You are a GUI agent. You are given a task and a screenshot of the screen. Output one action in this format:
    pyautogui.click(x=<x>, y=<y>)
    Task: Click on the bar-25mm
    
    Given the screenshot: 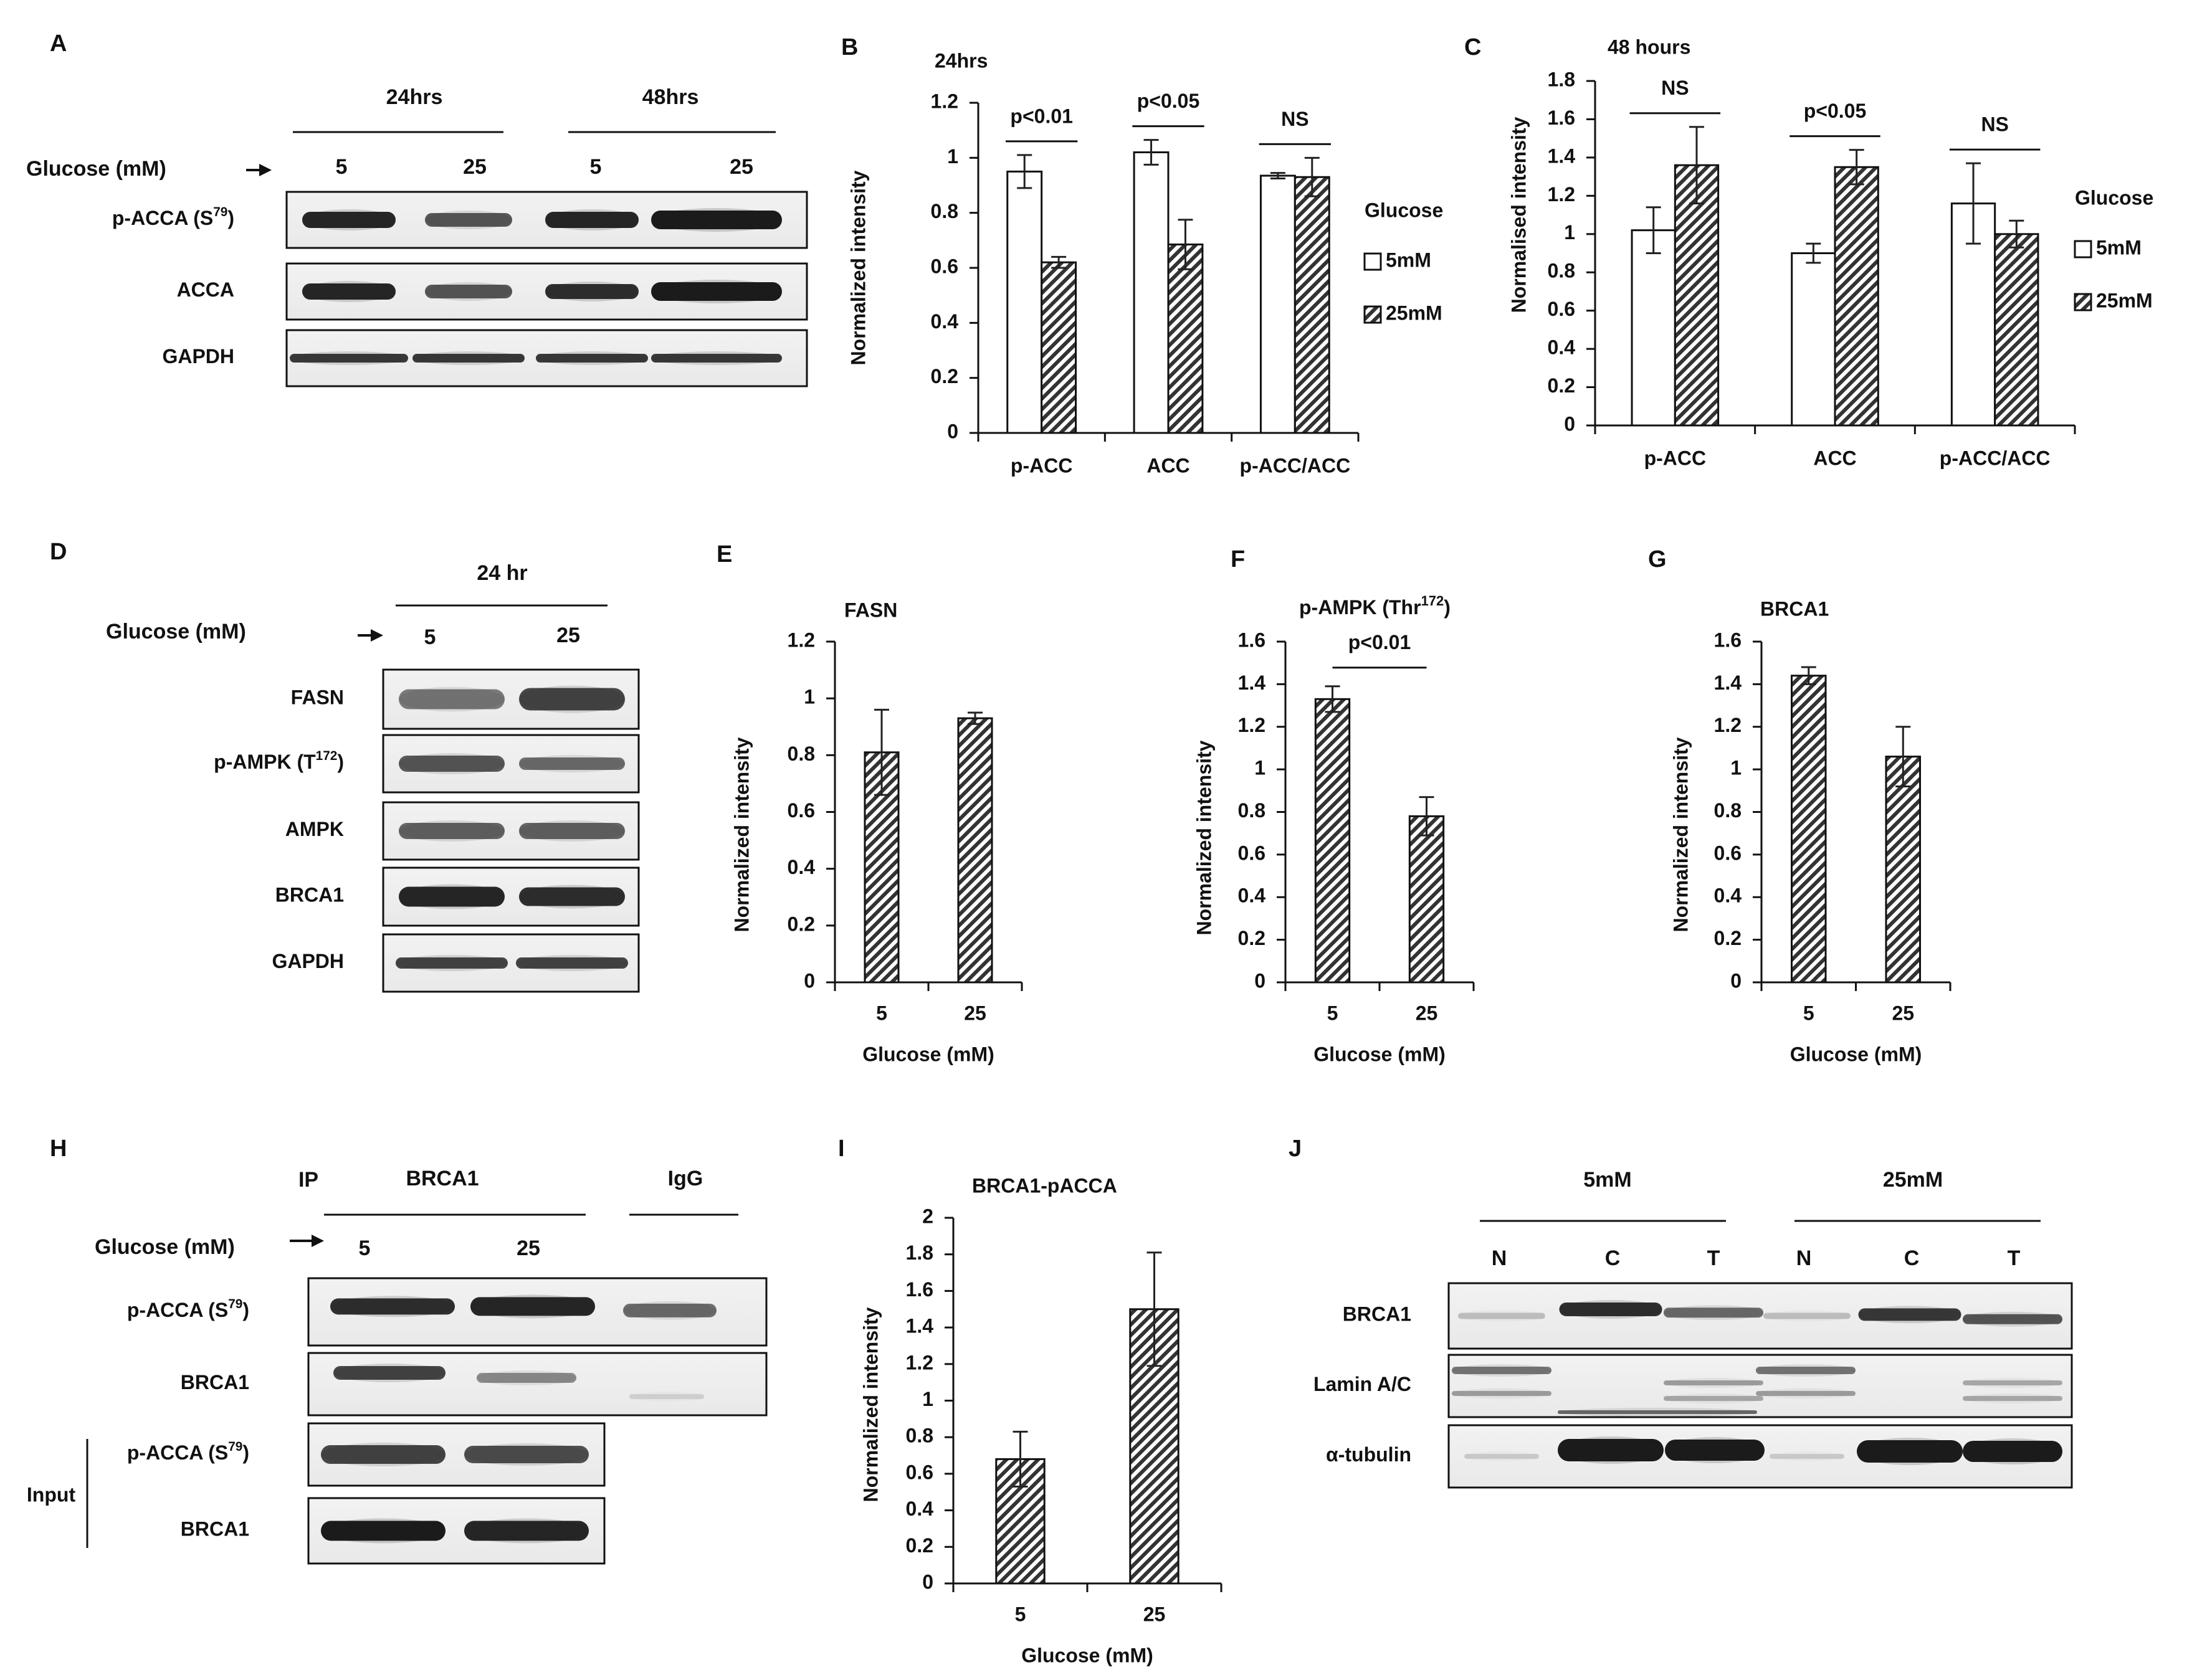 What is the action you would take?
    pyautogui.click(x=2016, y=330)
    